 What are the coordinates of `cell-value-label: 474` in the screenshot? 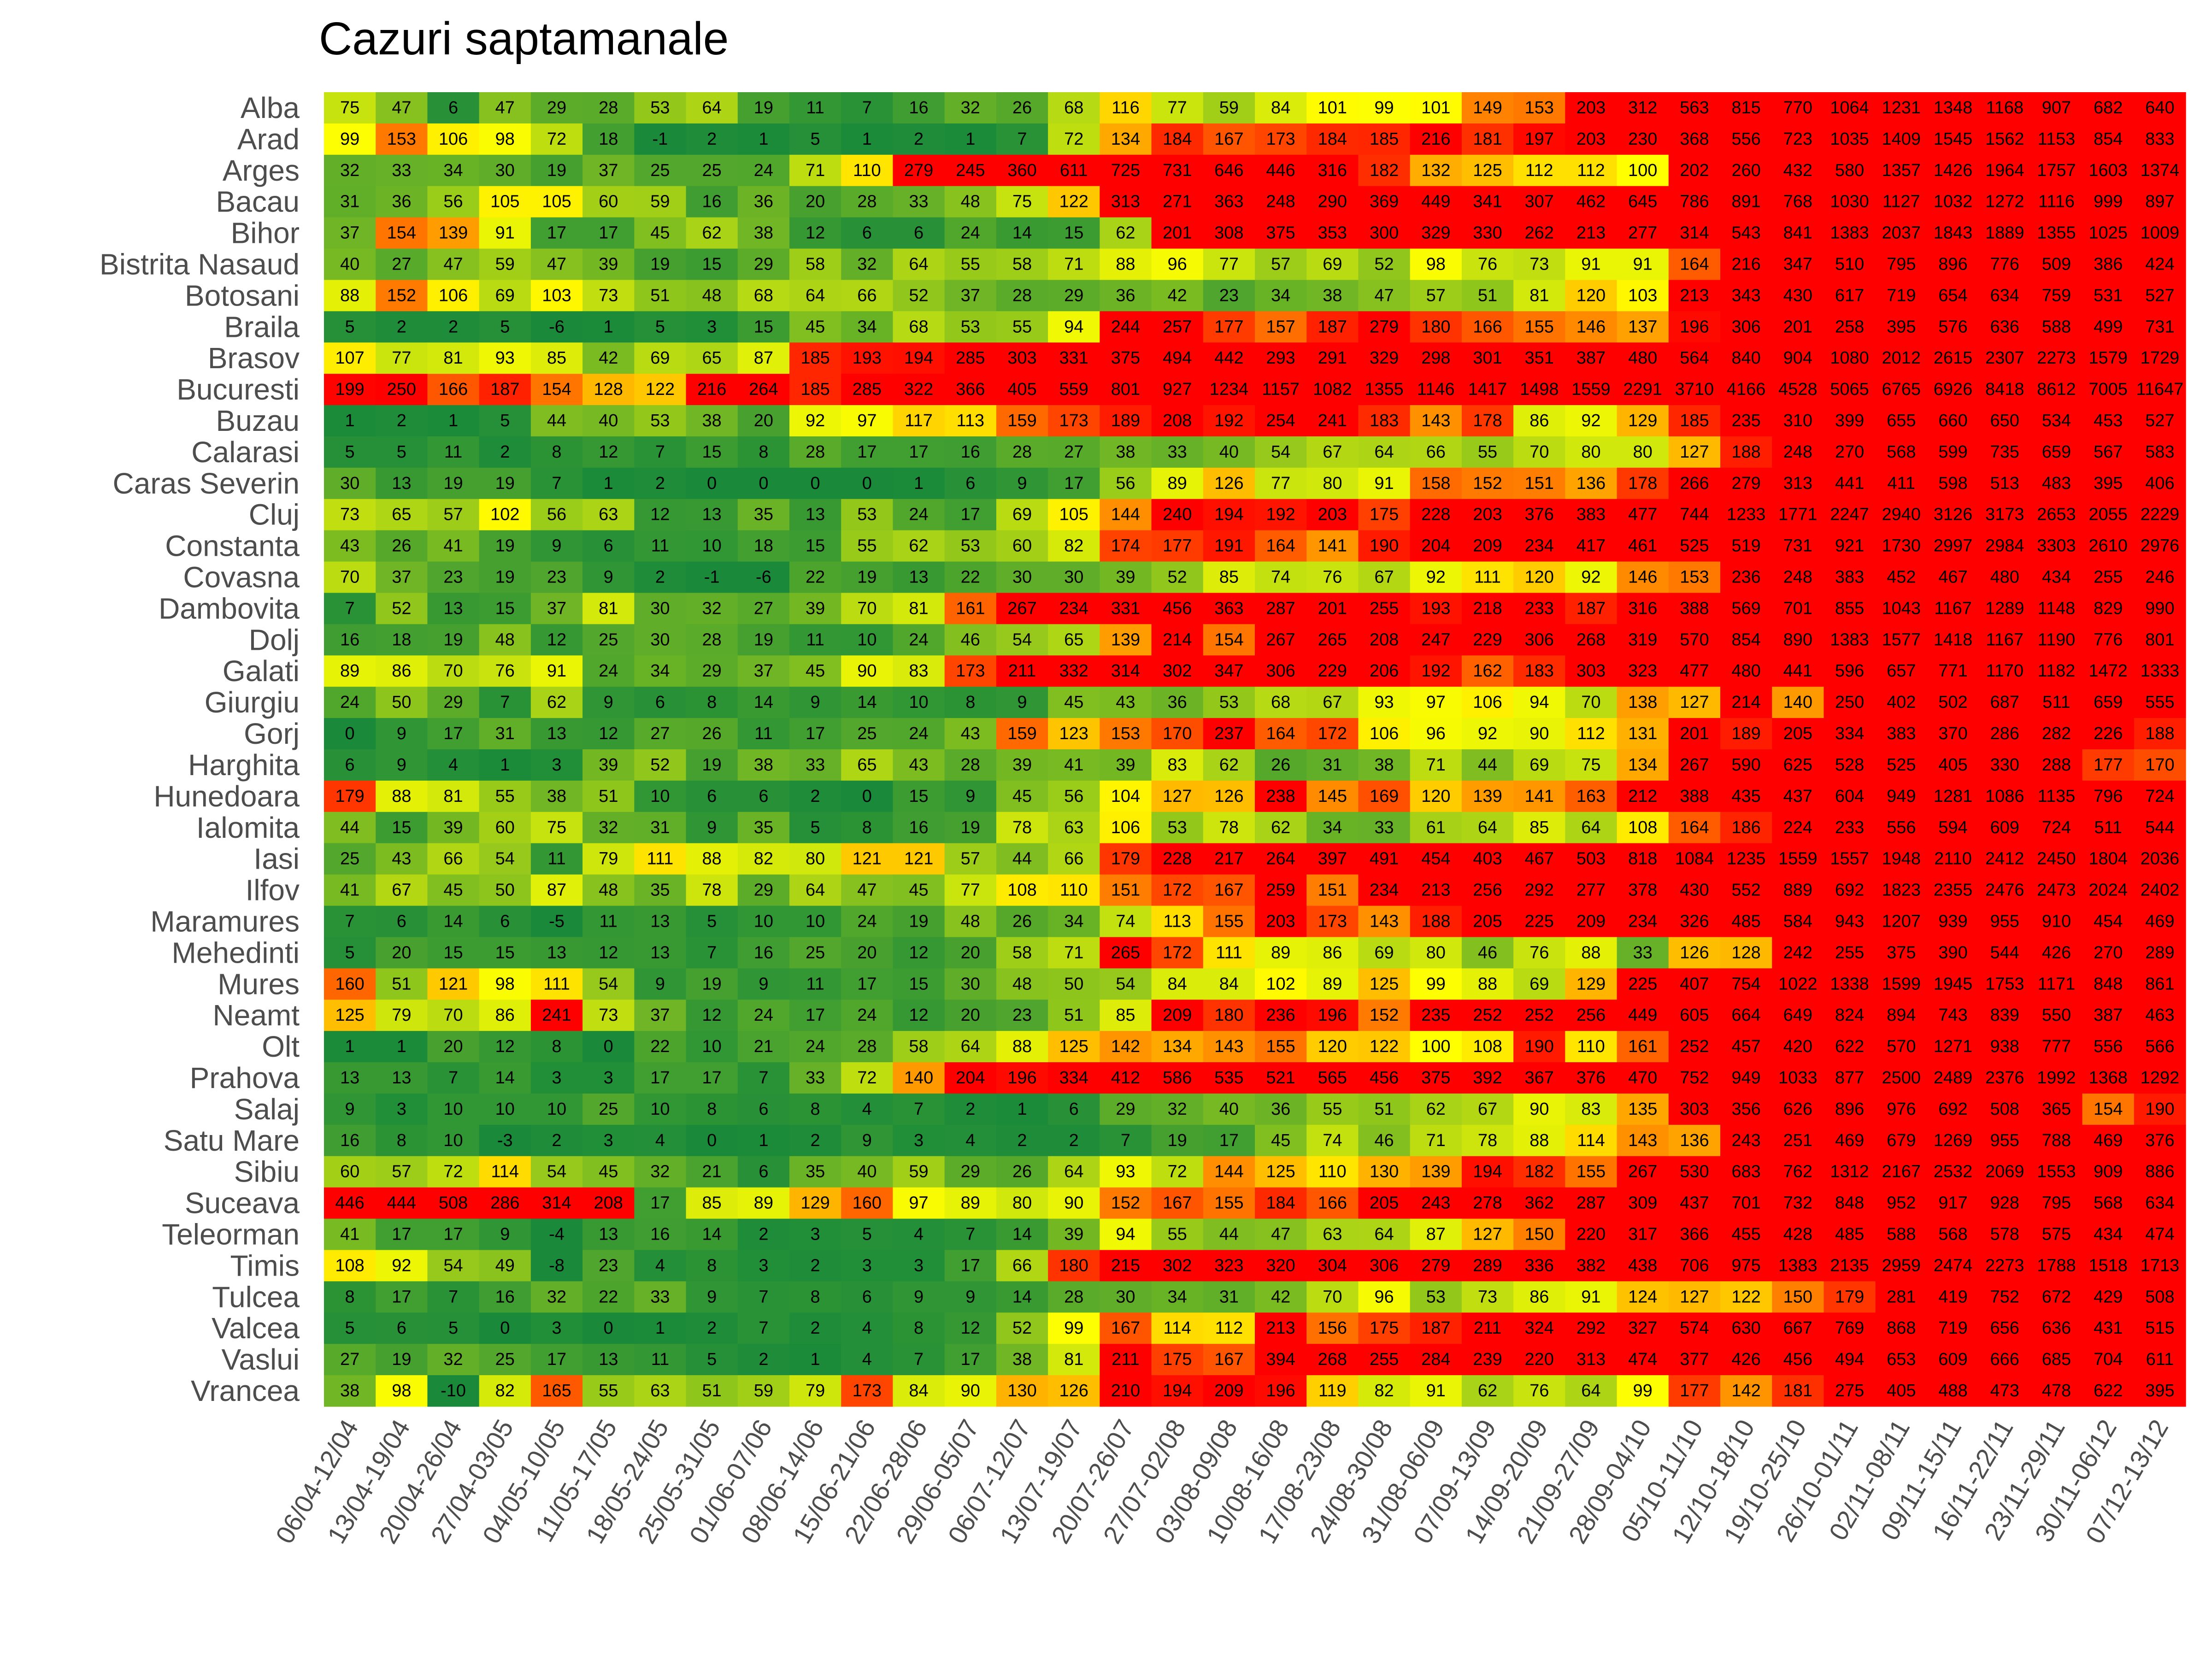 It's located at (1642, 1359).